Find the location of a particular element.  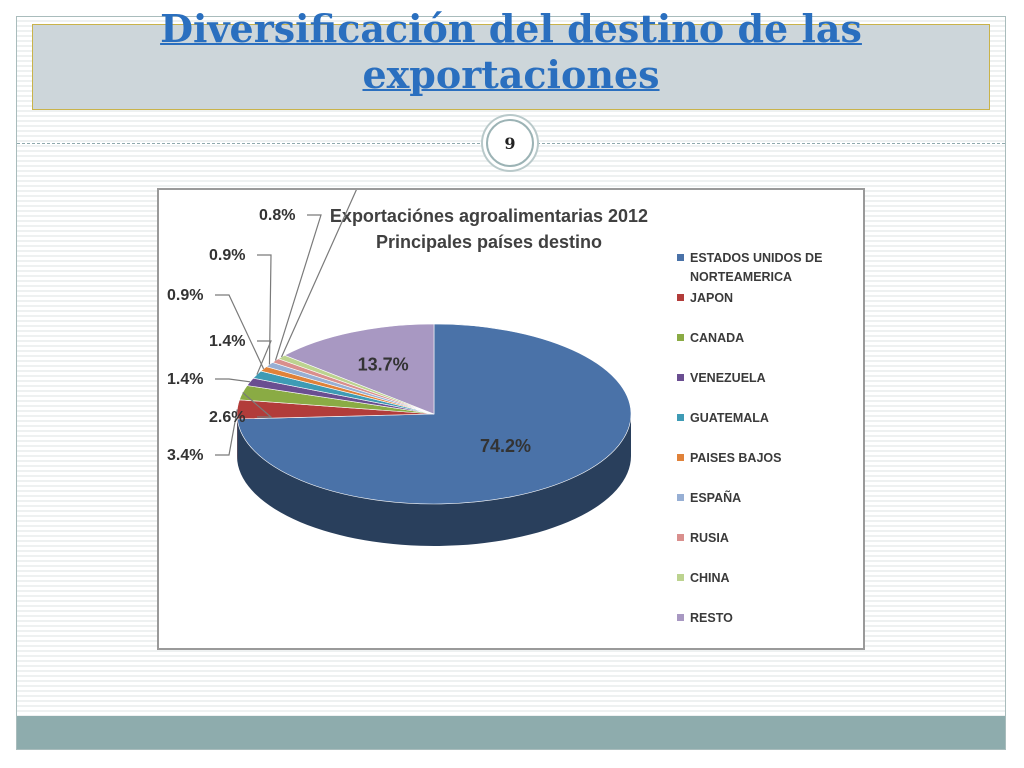

legend-label-4: GUATEMALA is located at coordinates (729, 418).